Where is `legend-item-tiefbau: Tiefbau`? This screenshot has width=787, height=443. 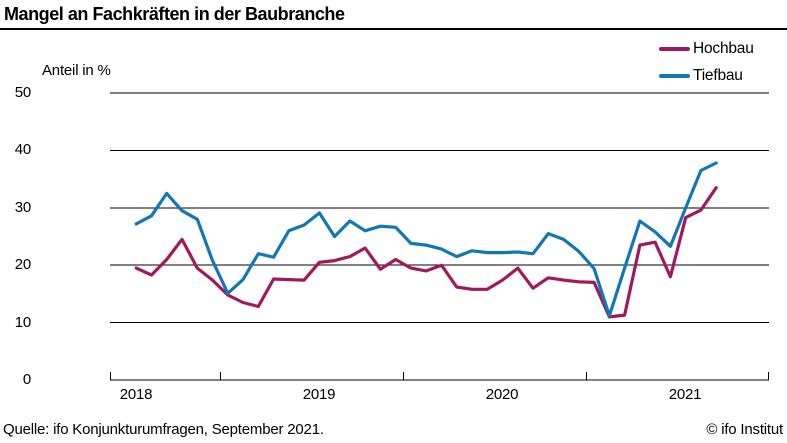
legend-item-tiefbau: Tiefbau is located at coordinates (706, 76).